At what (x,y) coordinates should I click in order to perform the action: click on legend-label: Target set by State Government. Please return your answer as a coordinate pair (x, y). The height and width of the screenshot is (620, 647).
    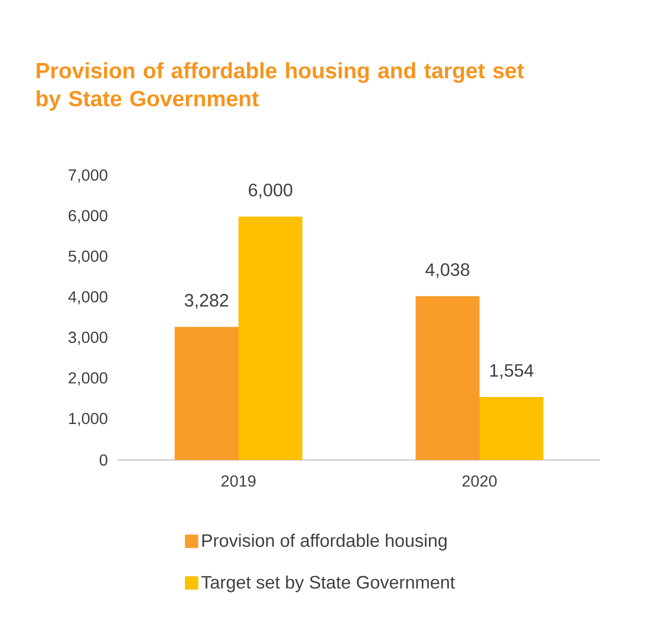
    Looking at the image, I should click on (328, 583).